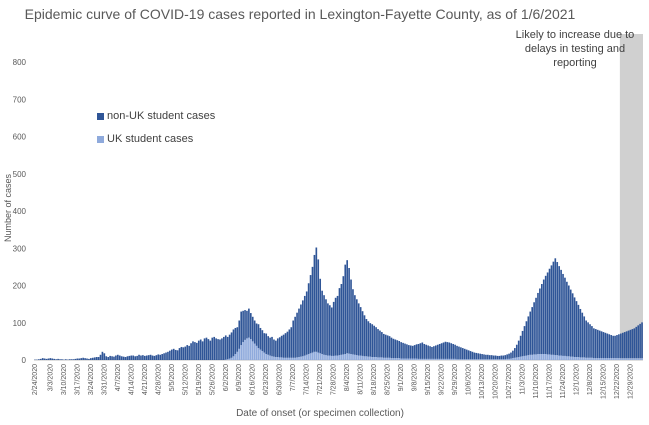 The height and width of the screenshot is (425, 649). Describe the element at coordinates (212, 379) in the screenshot. I see `x-tick-label-13: 5/26/2020` at that location.